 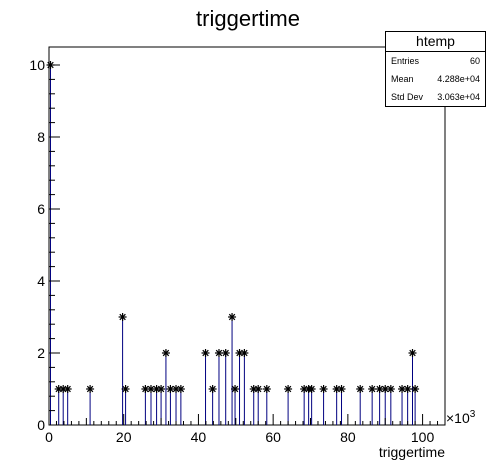 I want to click on x-axis-title: triggertime, so click(x=412, y=452).